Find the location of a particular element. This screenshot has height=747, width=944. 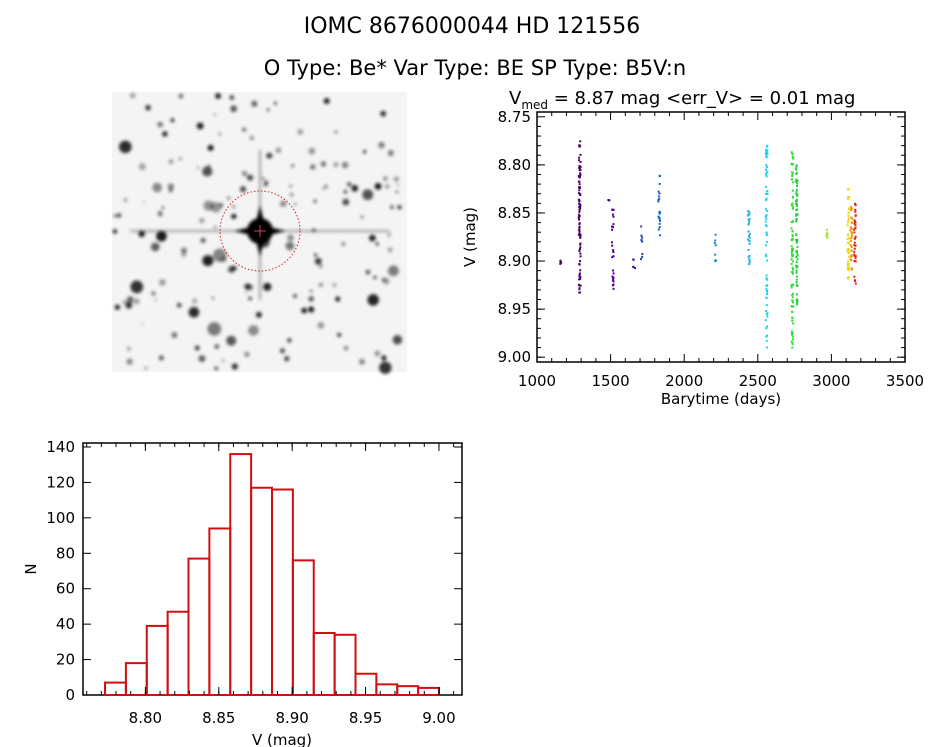

y-tick-label: 60 is located at coordinates (65, 589).